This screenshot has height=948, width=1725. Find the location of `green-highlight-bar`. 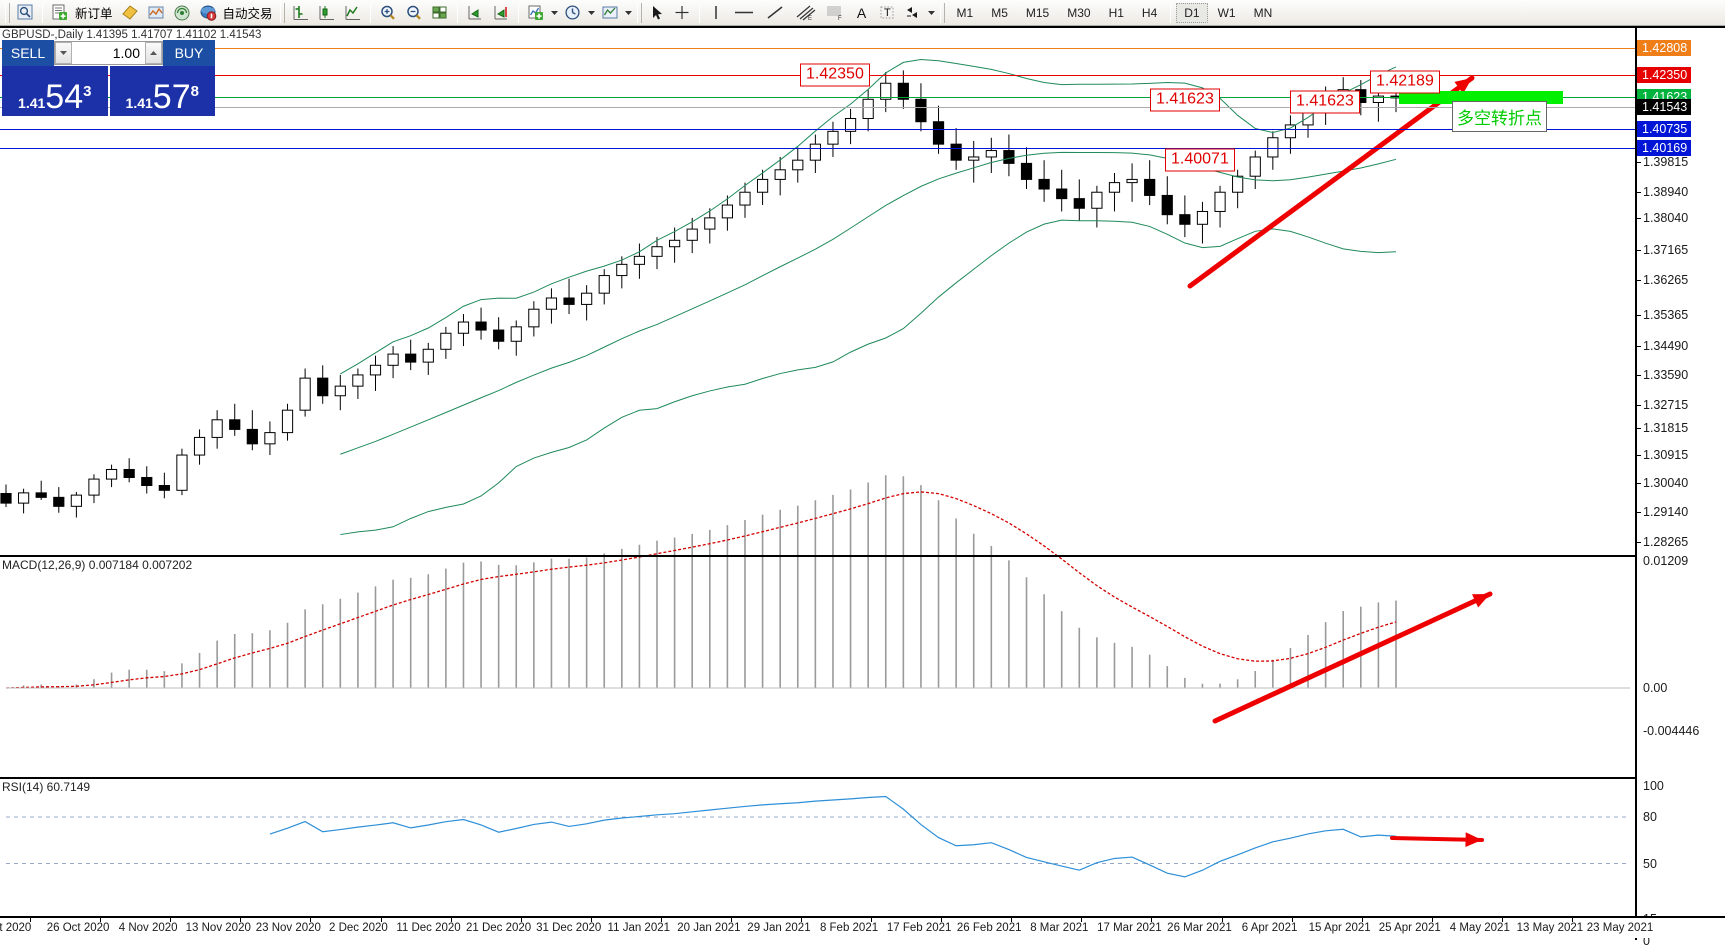

green-highlight-bar is located at coordinates (1481, 97).